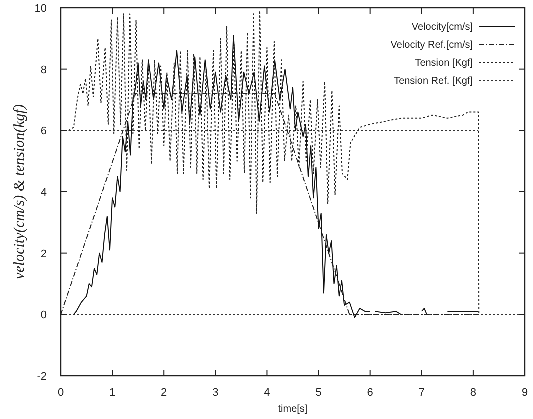 This screenshot has height=419, width=533. Describe the element at coordinates (43, 316) in the screenshot. I see `y-tick-label: 0` at that location.